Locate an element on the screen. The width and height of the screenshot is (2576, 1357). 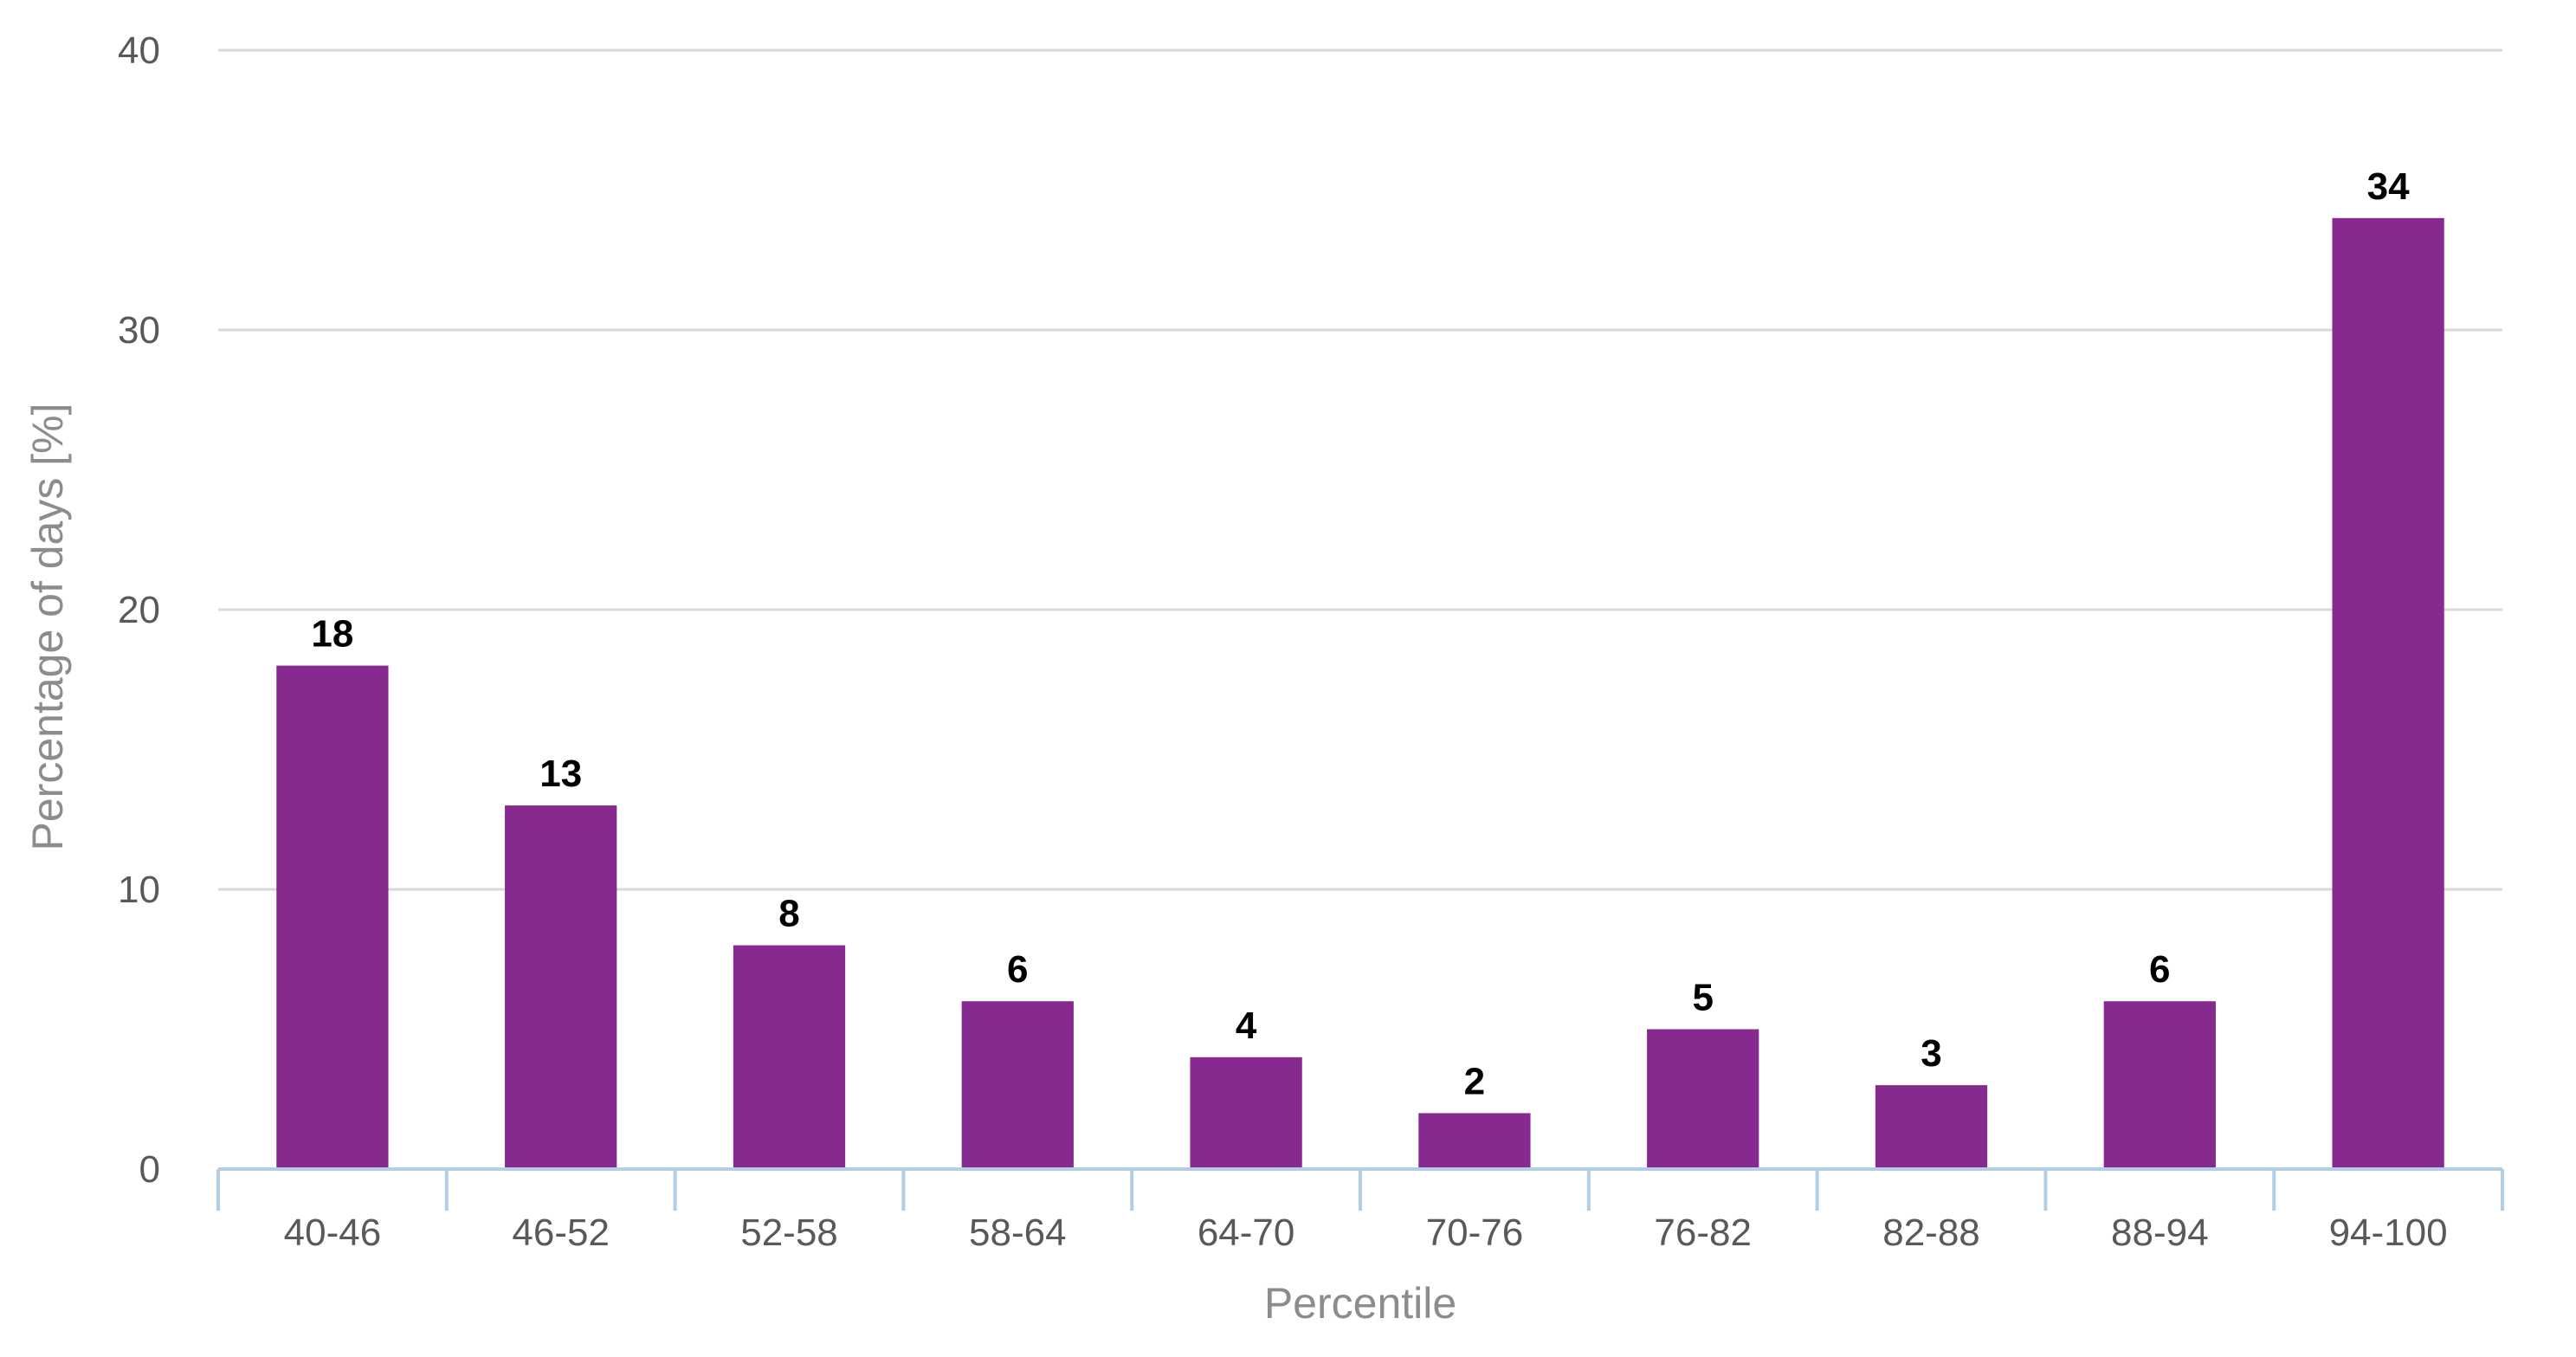
x-tick-label: 76-82 is located at coordinates (1703, 1233).